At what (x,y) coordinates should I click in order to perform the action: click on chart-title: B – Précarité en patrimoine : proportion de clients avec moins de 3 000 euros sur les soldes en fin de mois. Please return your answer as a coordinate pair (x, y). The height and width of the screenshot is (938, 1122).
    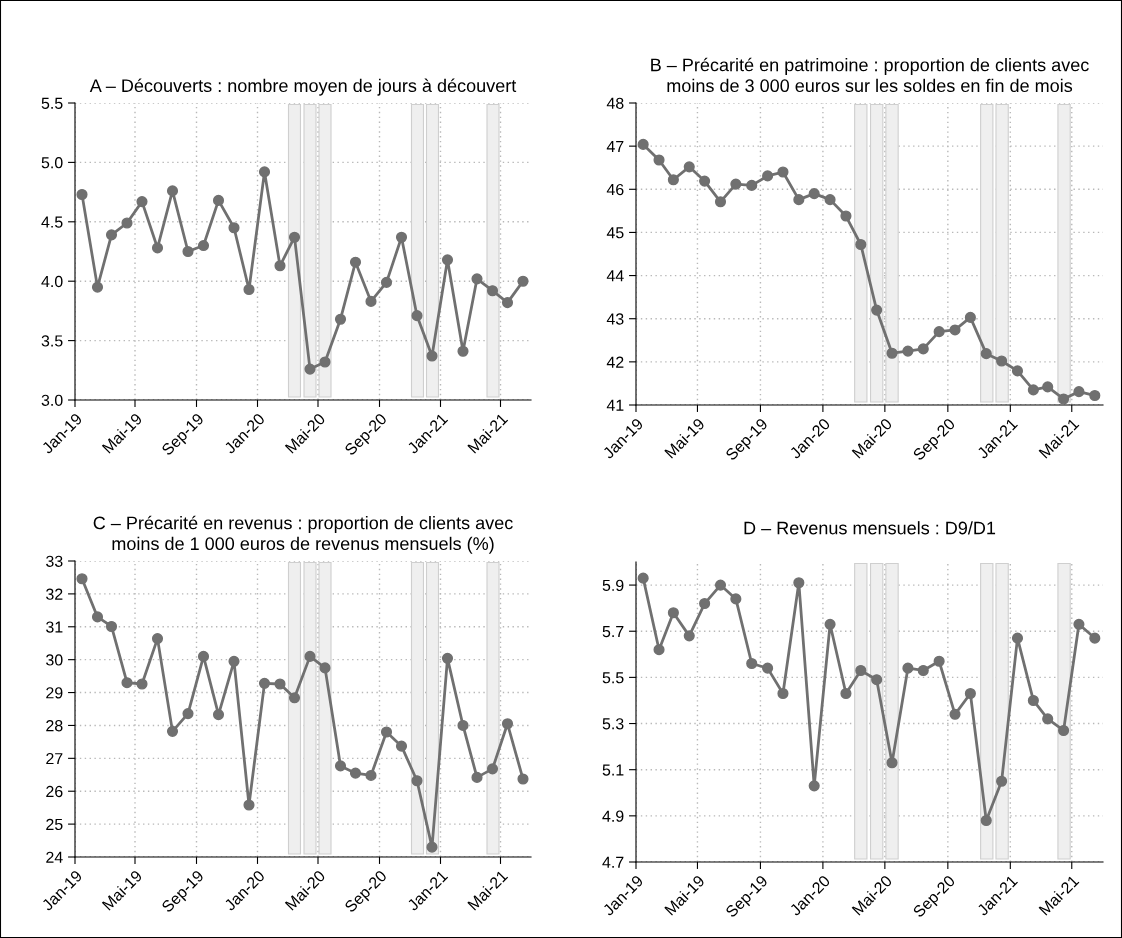
    Looking at the image, I should click on (870, 75).